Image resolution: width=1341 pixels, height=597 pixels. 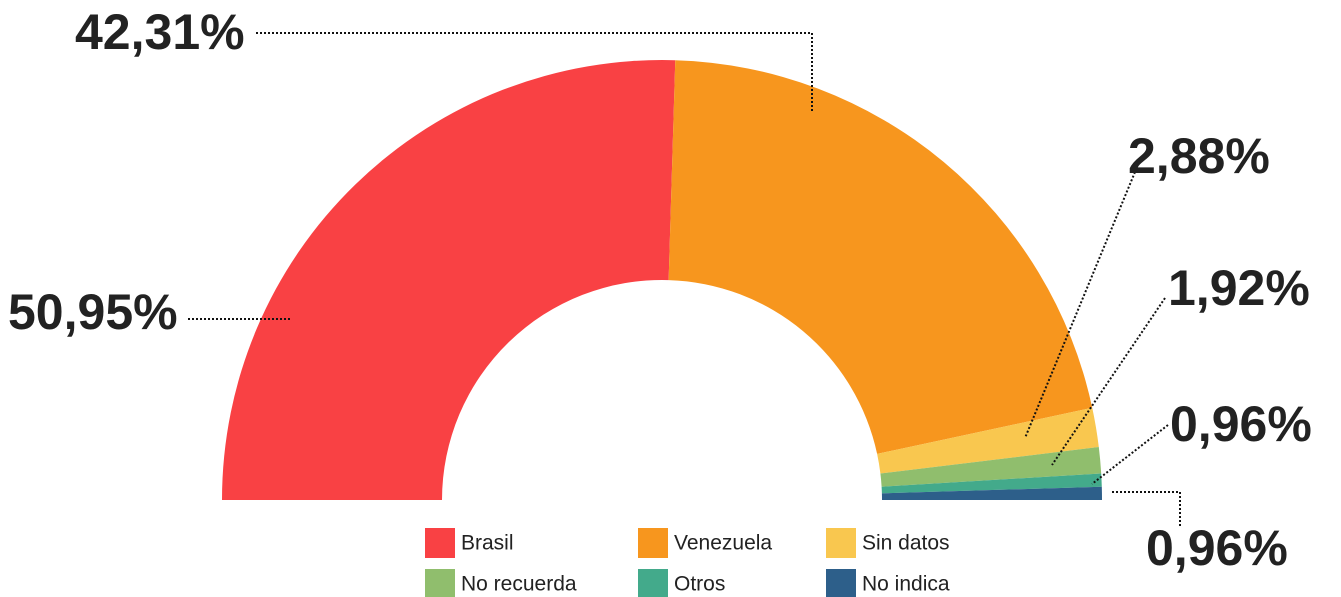 What do you see at coordinates (906, 584) in the screenshot?
I see `legend-label: No indica` at bounding box center [906, 584].